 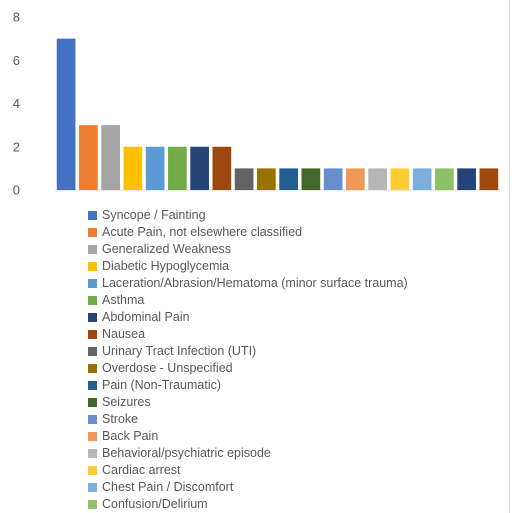 I want to click on legend-item: Acute Pain, not elsewhere classified, so click(x=298, y=232).